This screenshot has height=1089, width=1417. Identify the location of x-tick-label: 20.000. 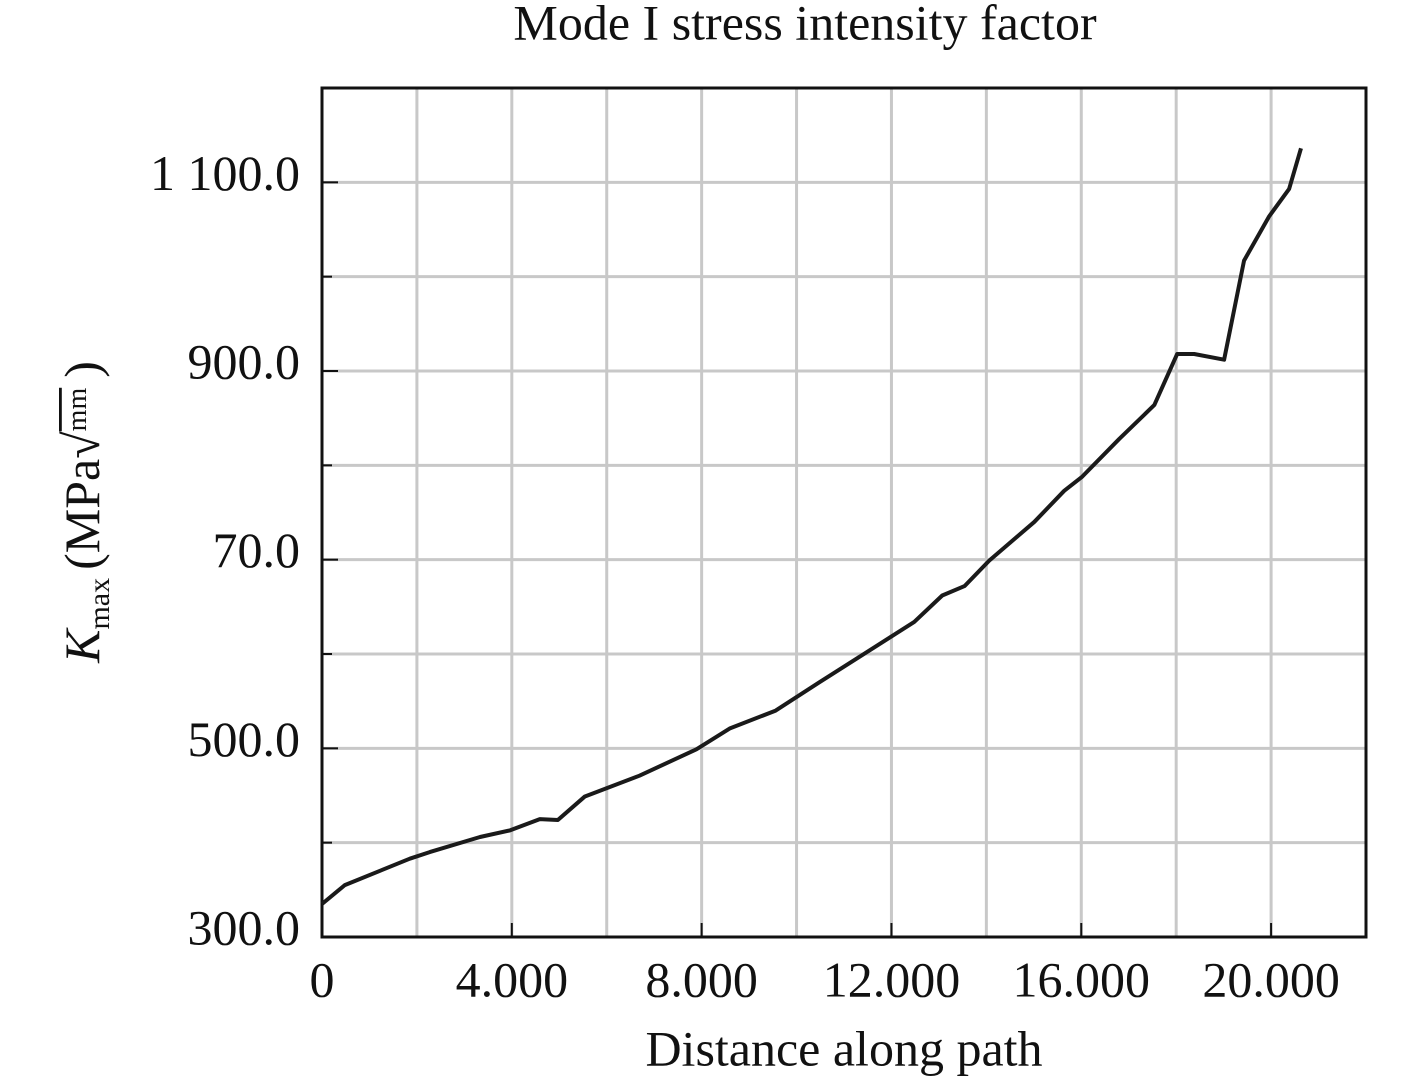
(1271, 979).